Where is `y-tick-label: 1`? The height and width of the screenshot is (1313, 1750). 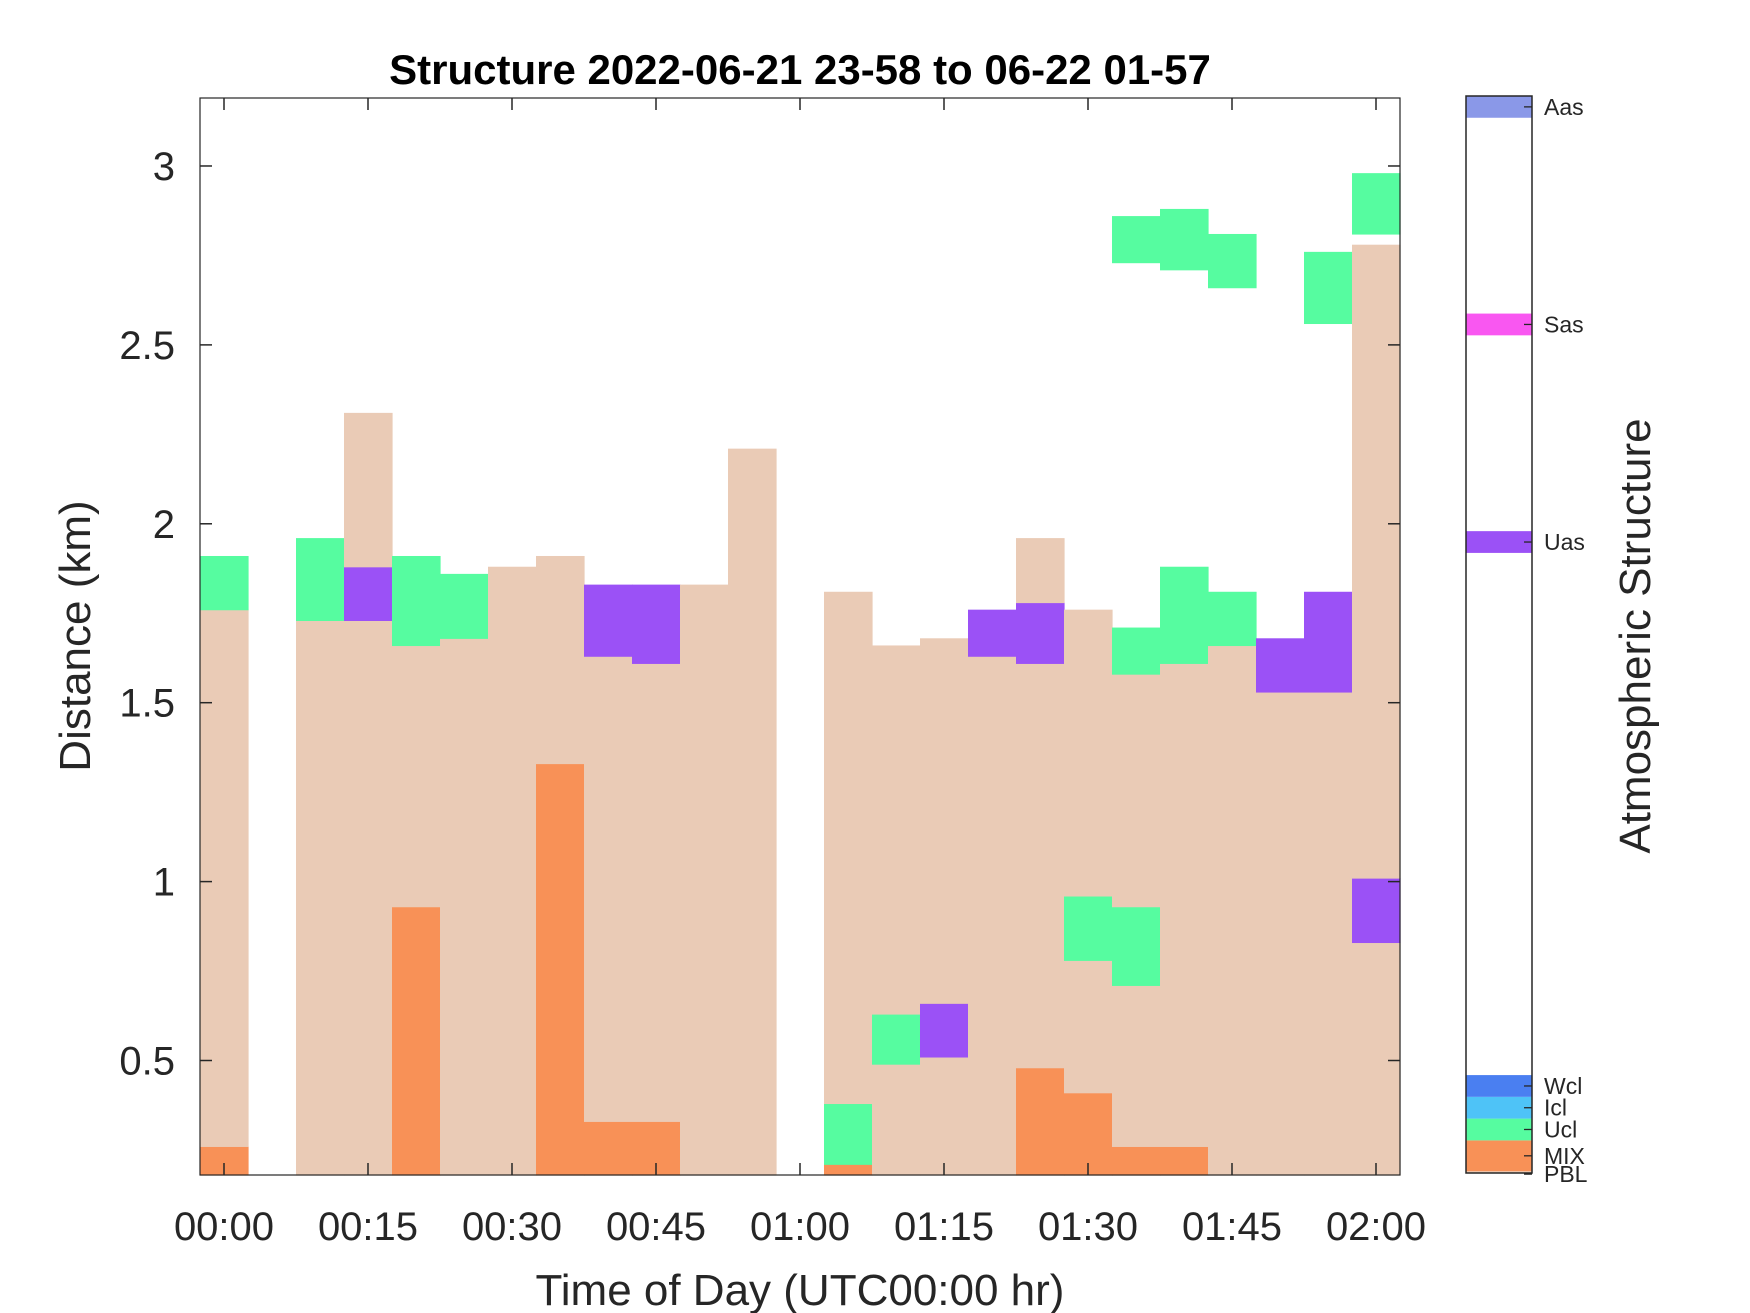 y-tick-label: 1 is located at coordinates (164, 883).